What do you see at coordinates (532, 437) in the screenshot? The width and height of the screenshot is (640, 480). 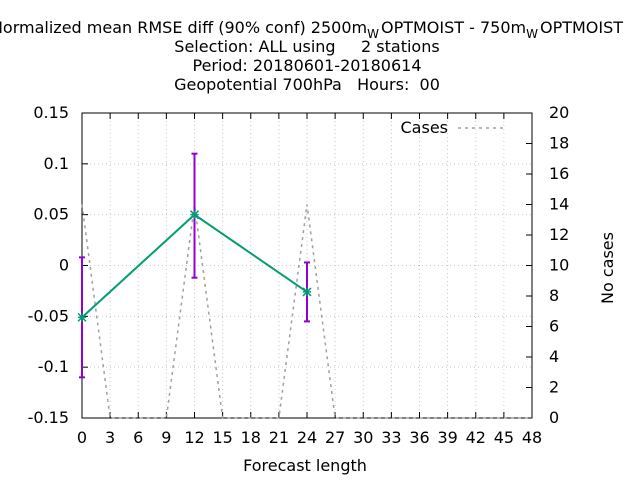 I see `x-tick-label: 48` at bounding box center [532, 437].